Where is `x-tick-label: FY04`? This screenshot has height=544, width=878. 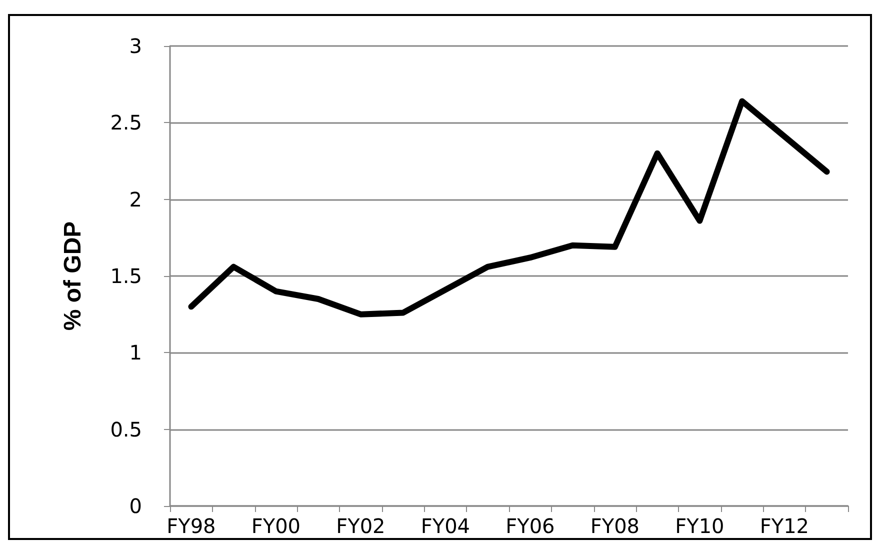 x-tick-label: FY04 is located at coordinates (445, 526).